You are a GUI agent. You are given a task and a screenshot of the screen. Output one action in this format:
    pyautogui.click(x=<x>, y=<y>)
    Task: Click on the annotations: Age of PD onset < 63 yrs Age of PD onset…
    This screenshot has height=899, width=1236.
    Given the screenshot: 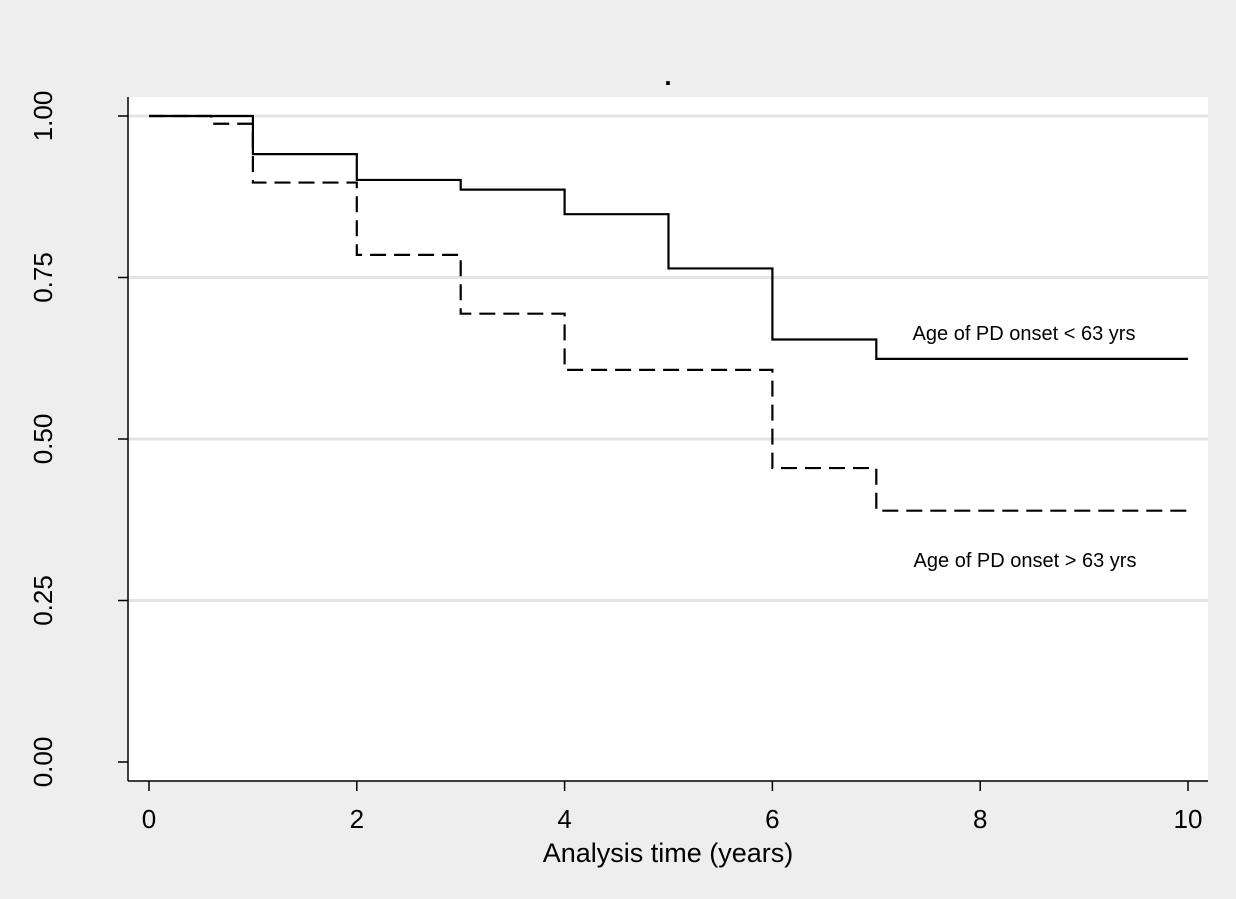 What is the action you would take?
    pyautogui.click(x=1025, y=447)
    